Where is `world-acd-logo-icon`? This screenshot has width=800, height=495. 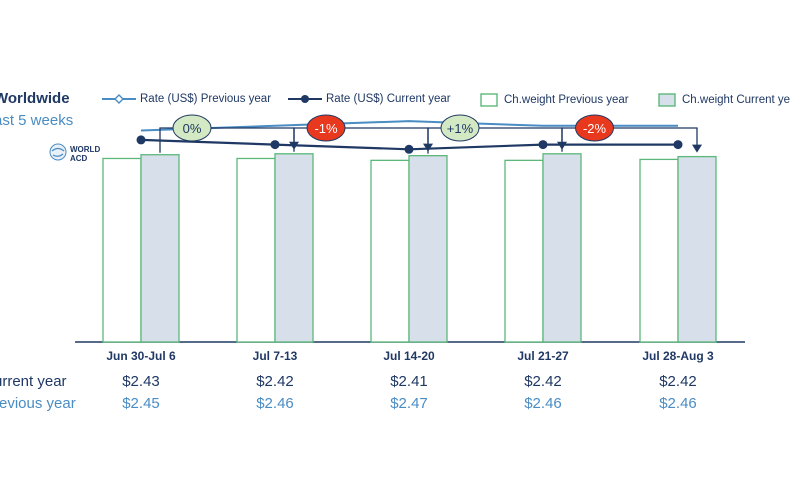 world-acd-logo-icon is located at coordinates (58, 152).